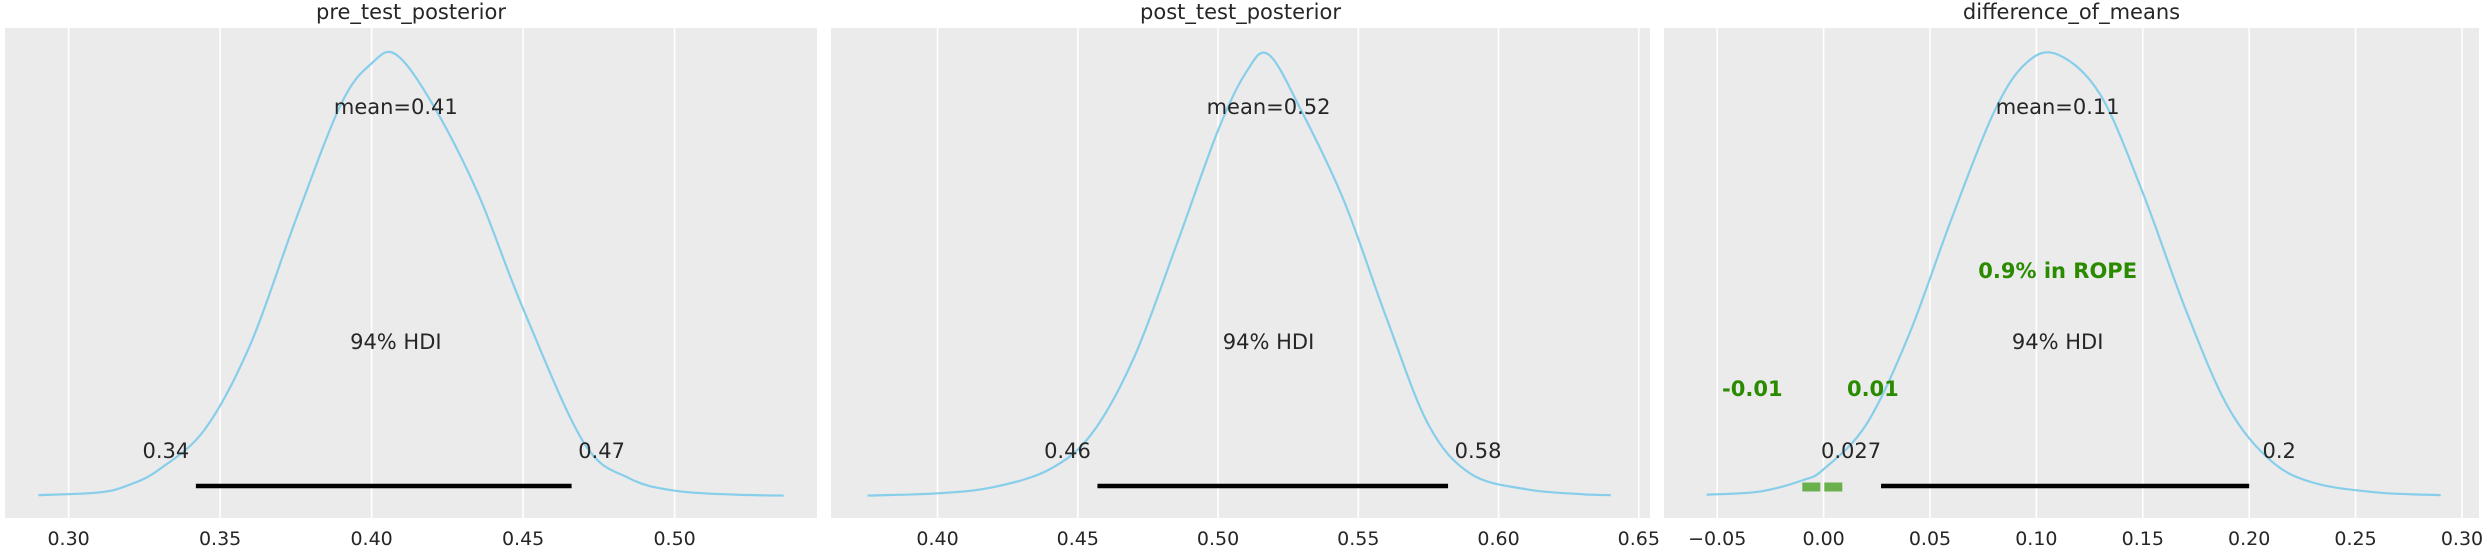 This screenshot has height=552, width=2484. I want to click on x-tick-label: 0.10, so click(2036, 539).